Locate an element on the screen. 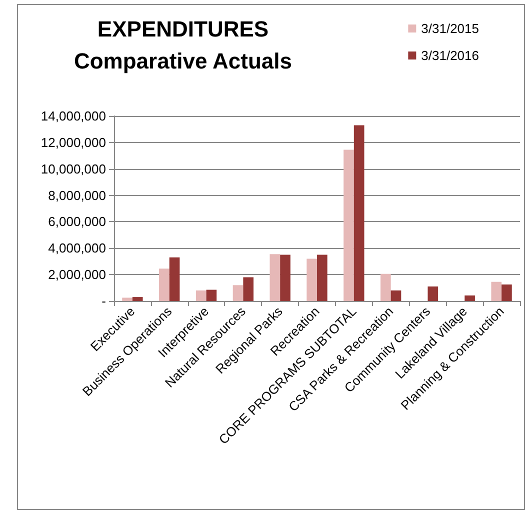 The height and width of the screenshot is (512, 527). legend-label: 3/31/2016 is located at coordinates (450, 55).